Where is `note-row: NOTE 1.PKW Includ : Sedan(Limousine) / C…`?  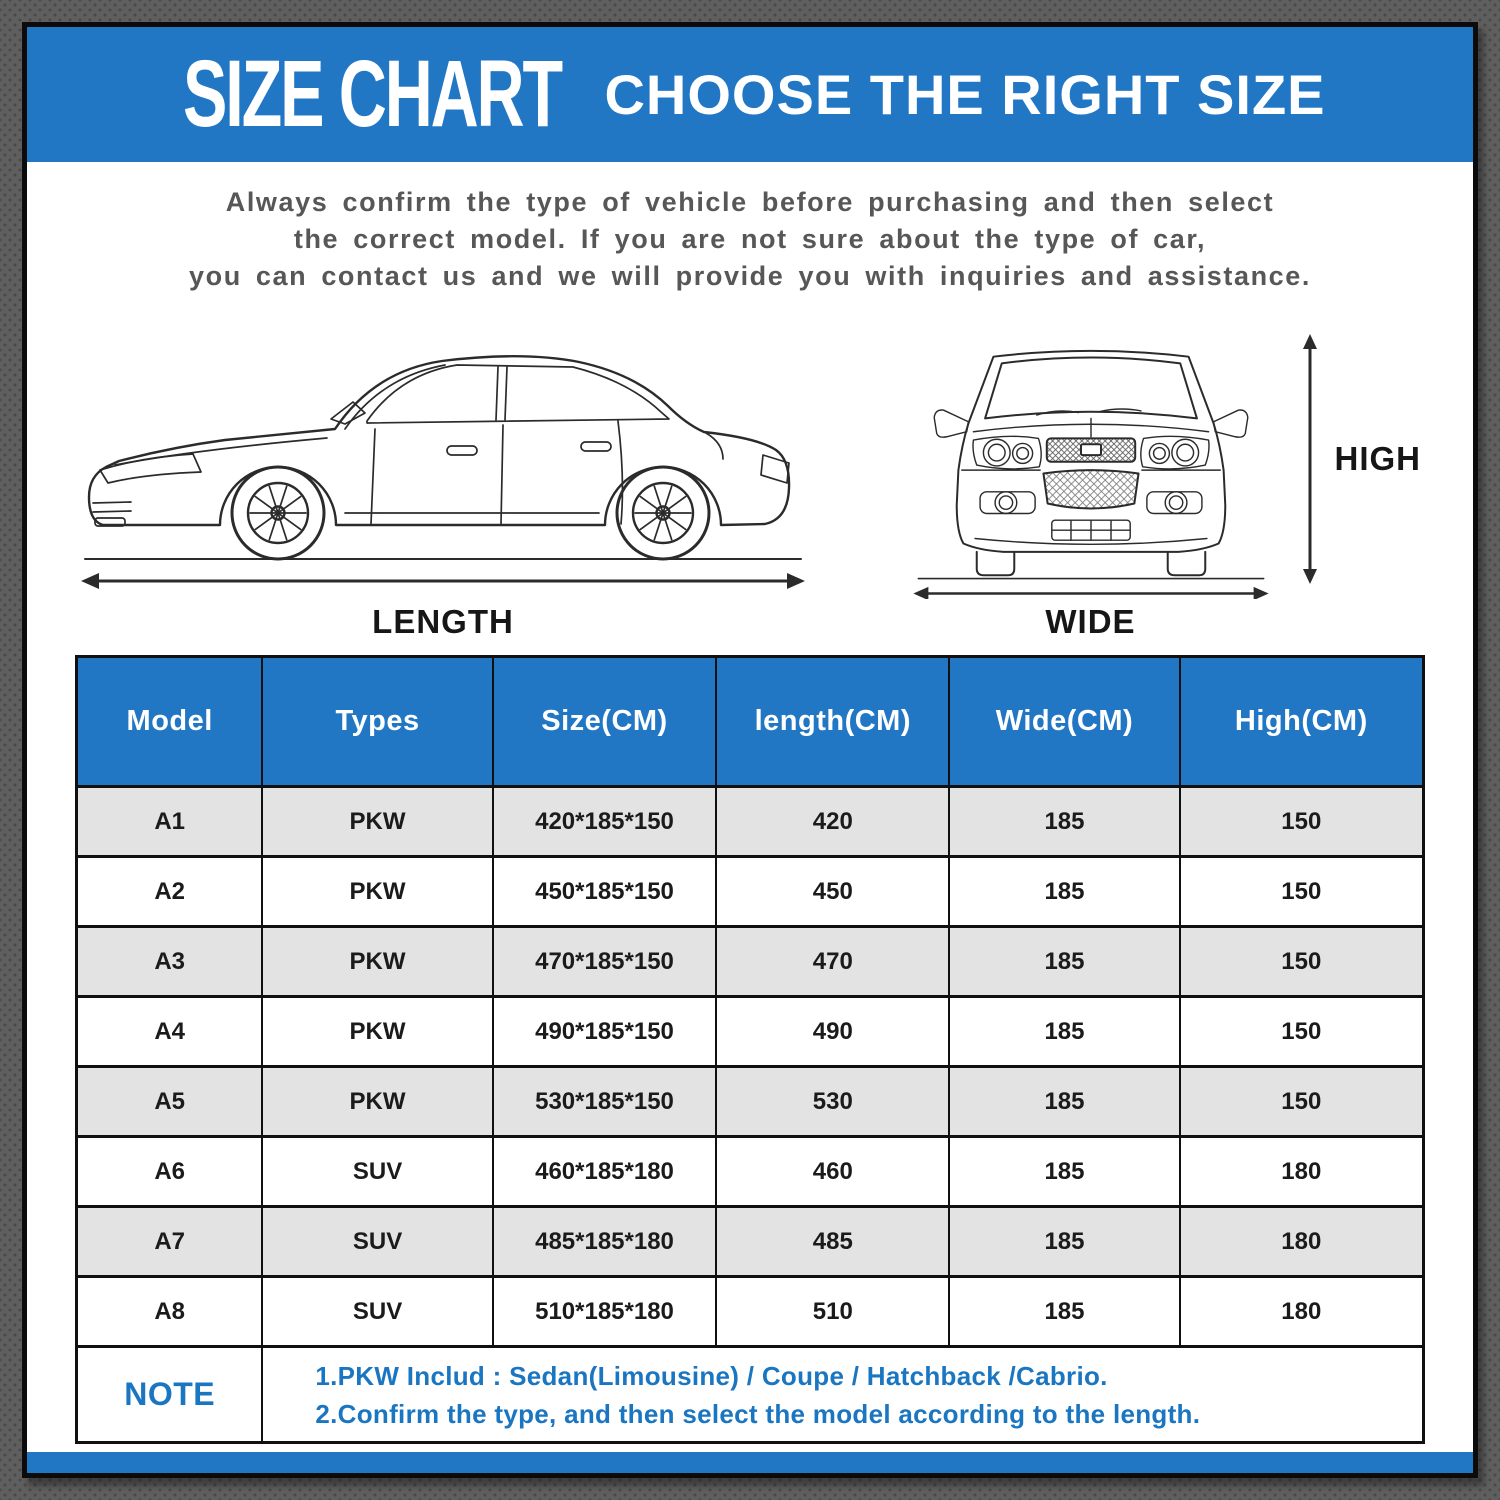
note-row: NOTE 1.PKW Includ : Sedan(Limousine) / C… is located at coordinates (750, 1394).